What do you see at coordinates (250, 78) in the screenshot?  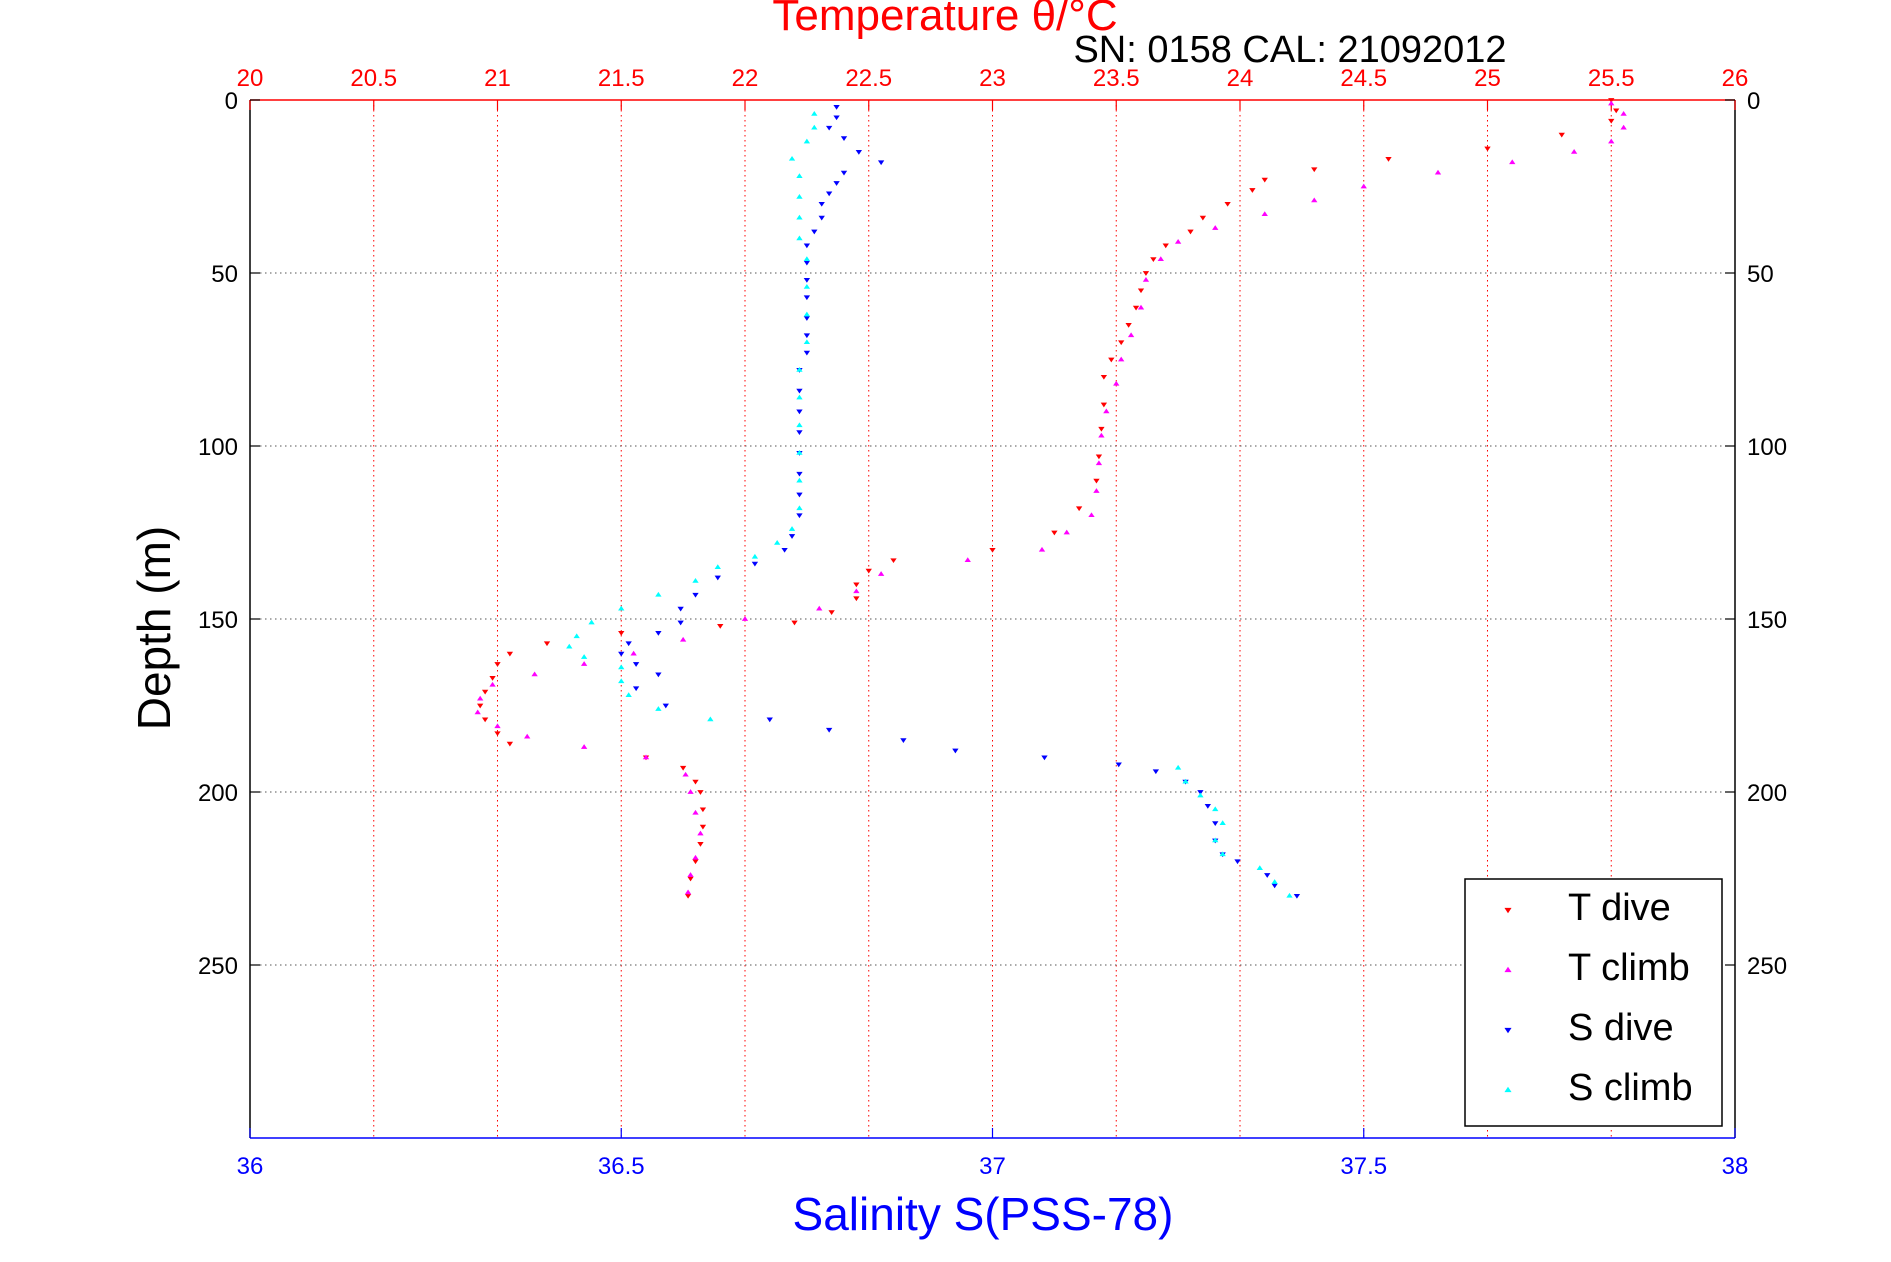 I see `temperature-tick-label: 20` at bounding box center [250, 78].